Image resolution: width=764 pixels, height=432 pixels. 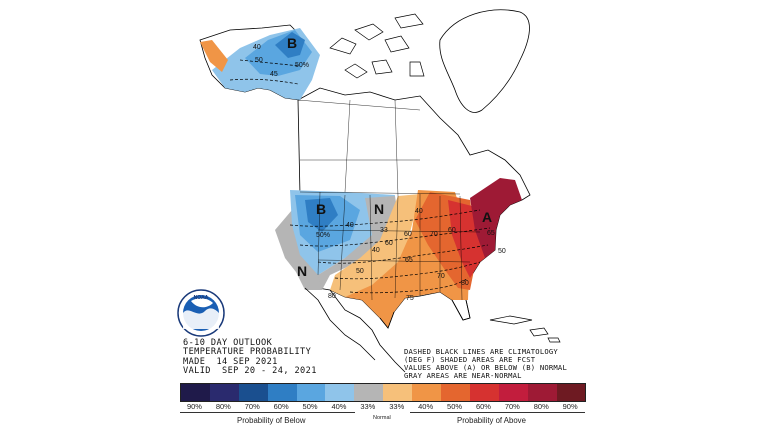 I want to click on legend-color-bar, so click(x=383, y=392).